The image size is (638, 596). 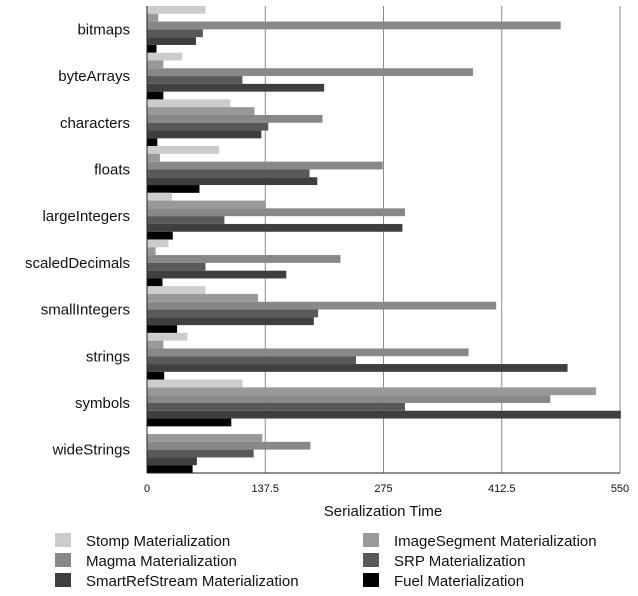 I want to click on x-tick-label: 275, so click(x=383, y=489).